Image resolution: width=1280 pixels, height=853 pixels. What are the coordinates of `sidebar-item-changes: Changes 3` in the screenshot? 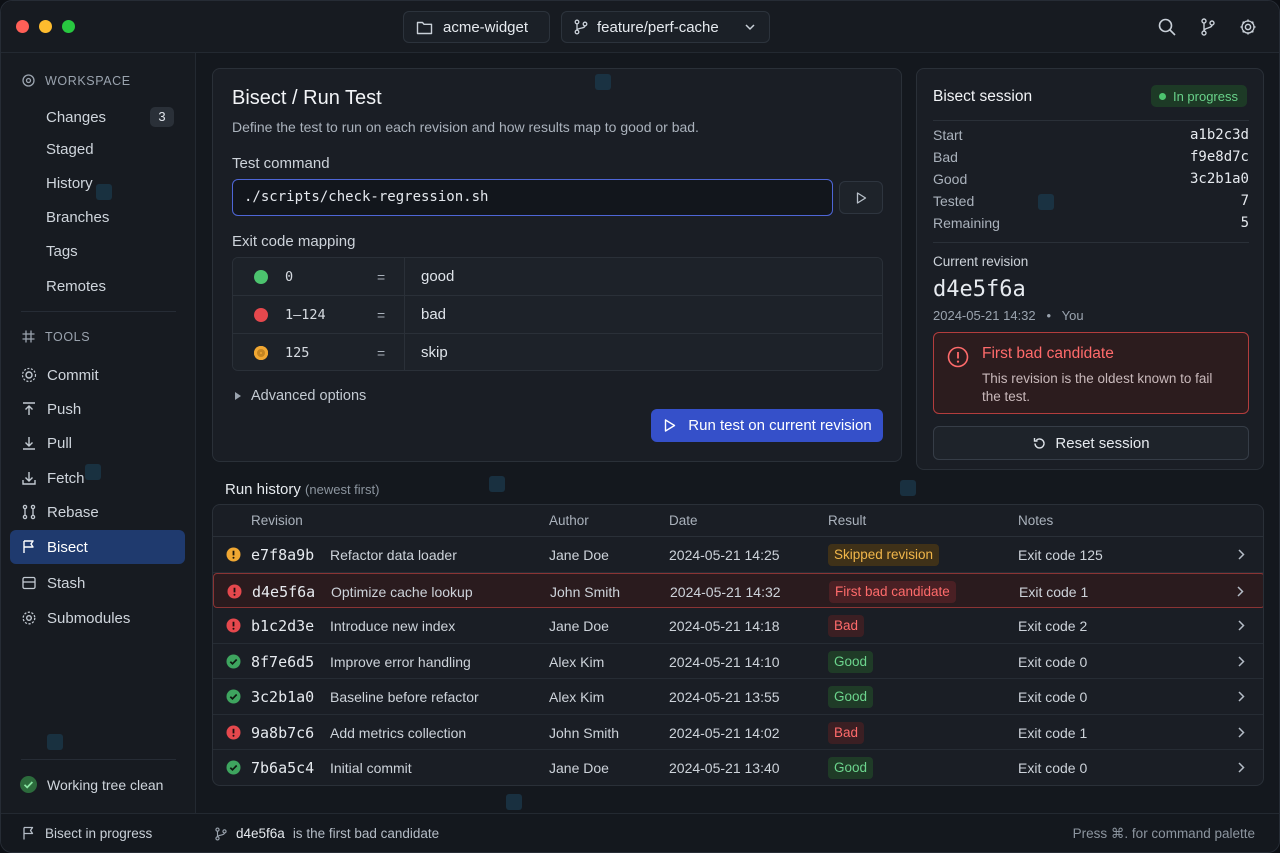 It's located at (97, 117).